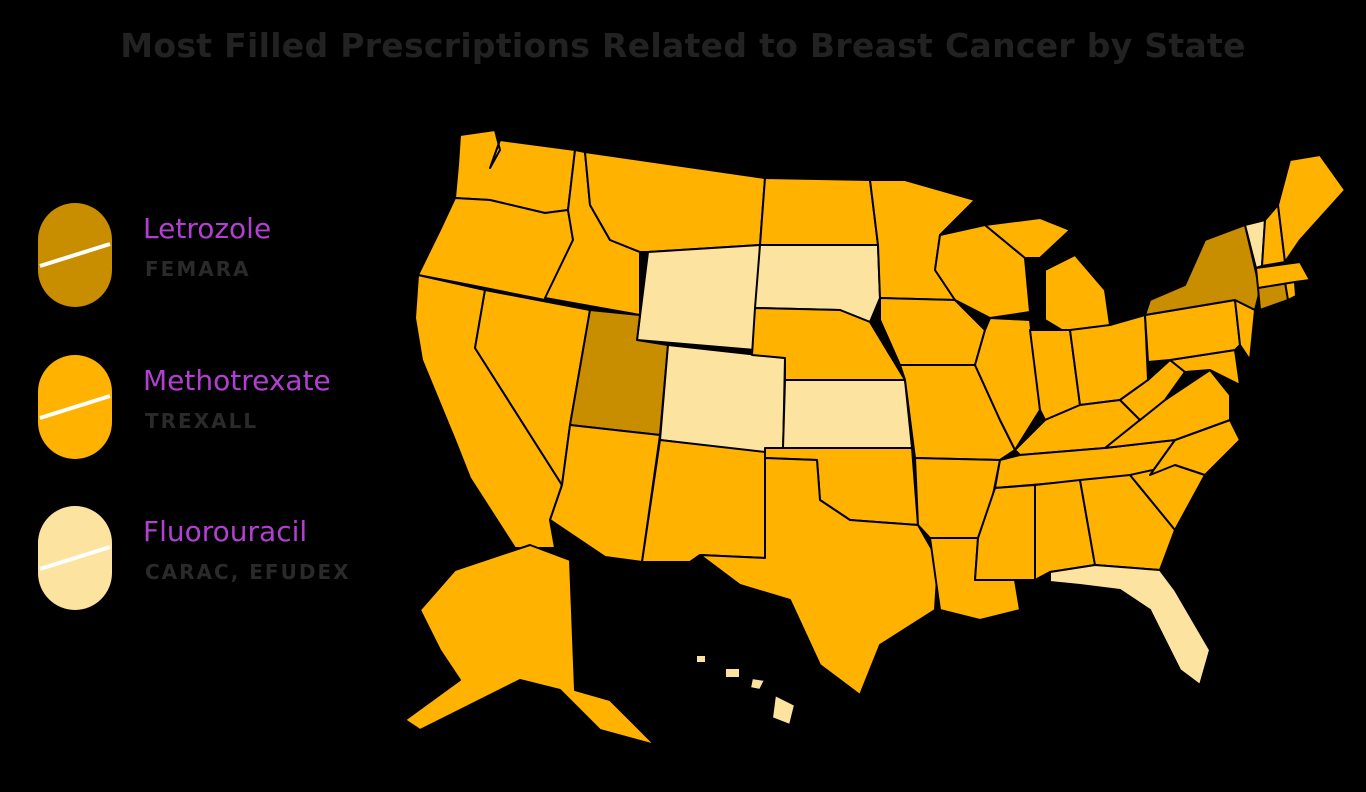  I want to click on state-tx, so click(819, 576).